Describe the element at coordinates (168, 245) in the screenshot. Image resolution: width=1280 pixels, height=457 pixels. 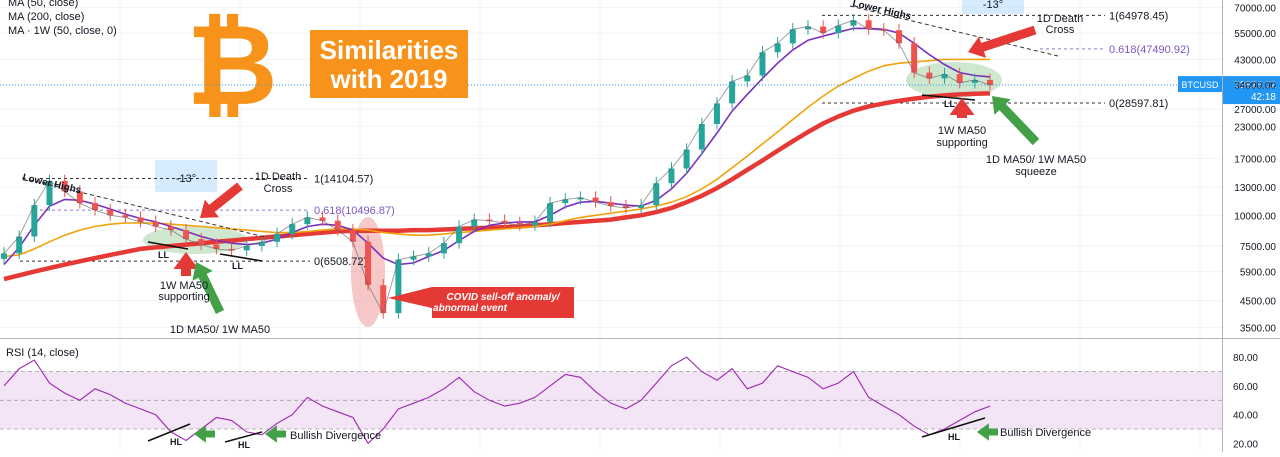
I see `ll-line-2019-a` at that location.